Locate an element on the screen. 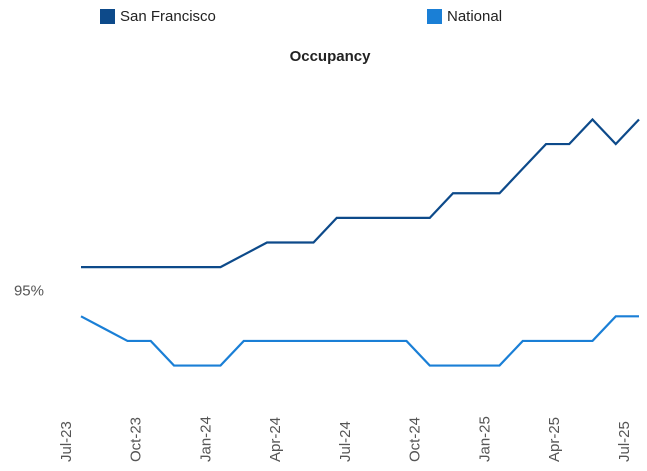  legend-label: National is located at coordinates (474, 16).